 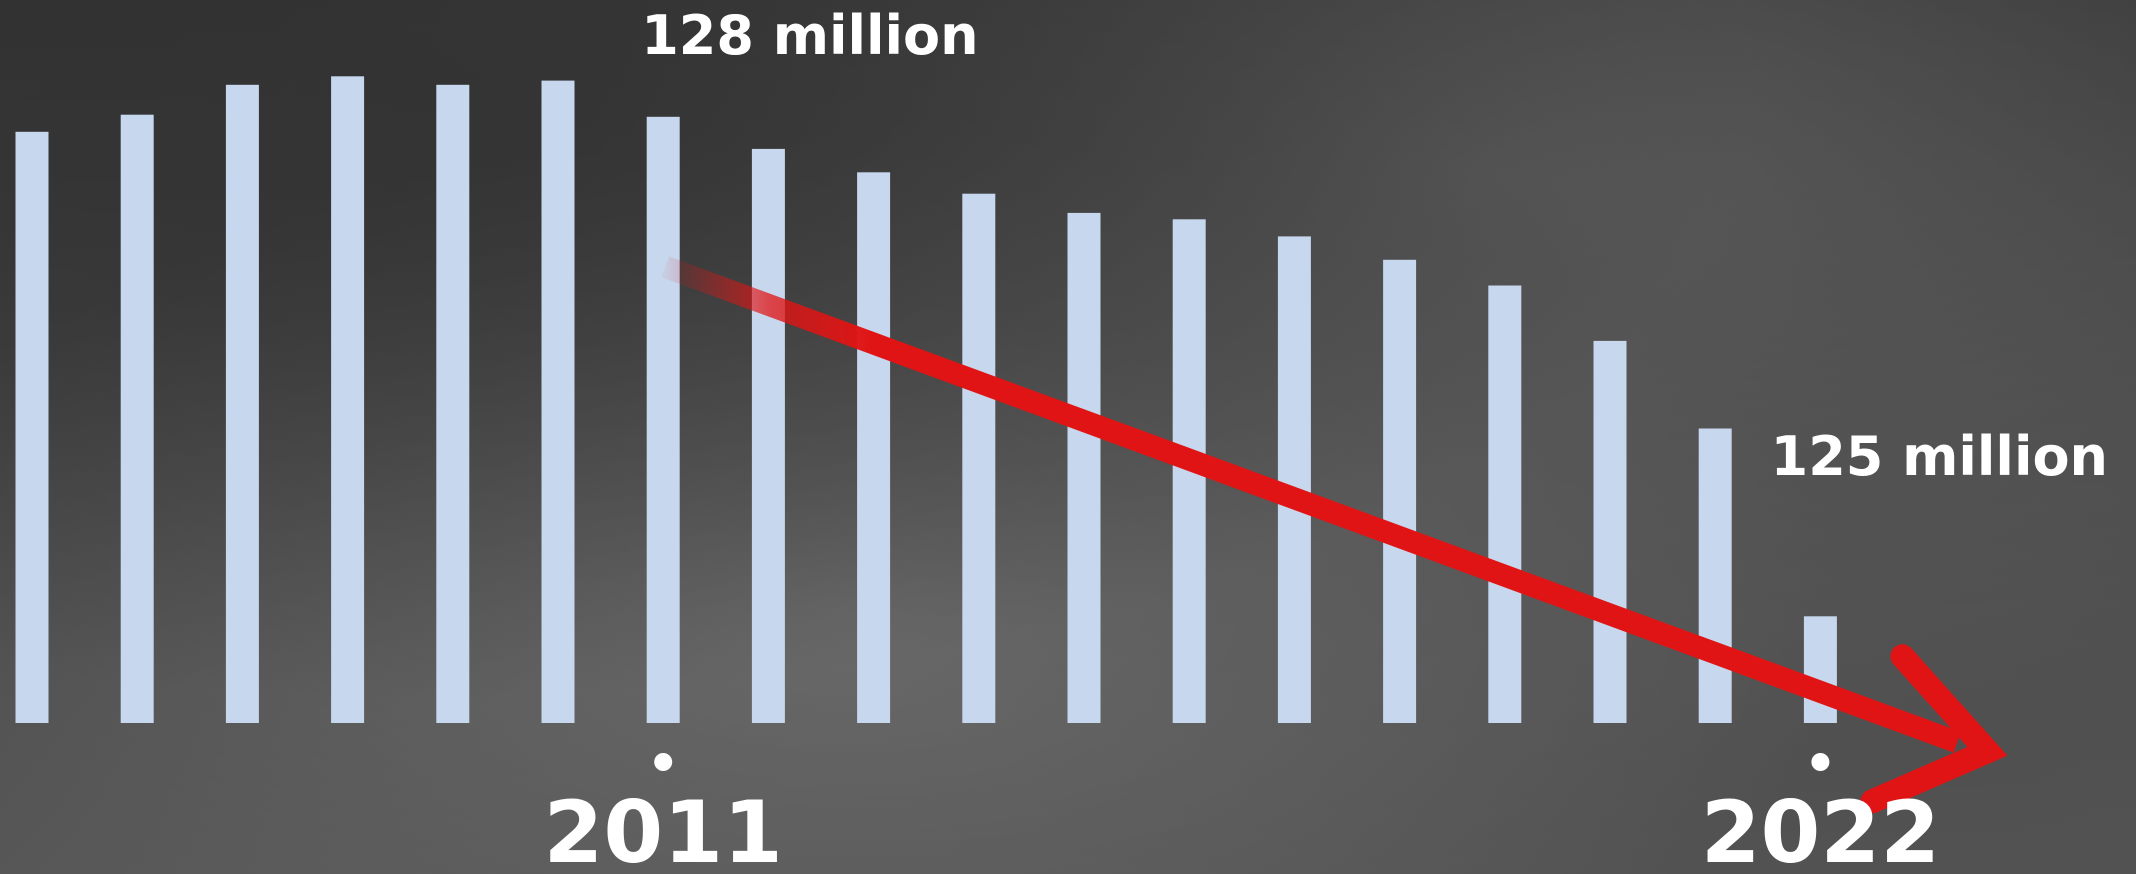 What do you see at coordinates (1820, 828) in the screenshot?
I see `x-tick-label-2022: 2022` at bounding box center [1820, 828].